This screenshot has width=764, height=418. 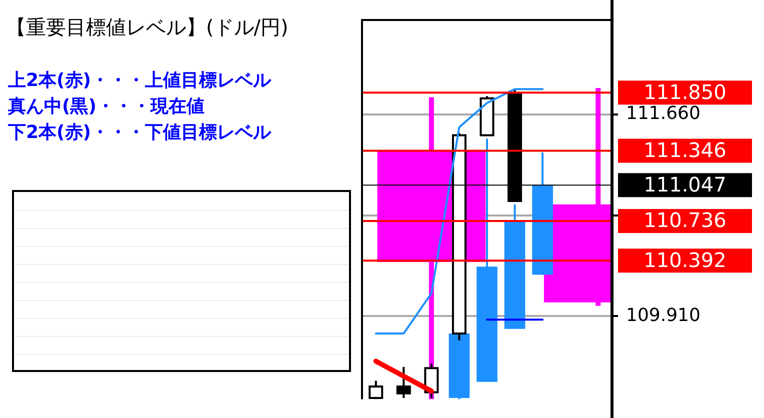 What do you see at coordinates (107, 107) in the screenshot?
I see `text: 真ん中(黒)・・・現在値` at bounding box center [107, 107].